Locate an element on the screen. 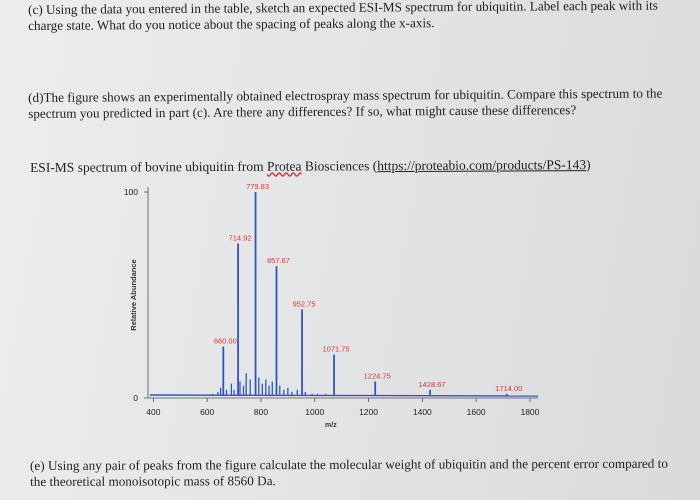 The height and width of the screenshot is (500, 700). peak-label: 1071.75 is located at coordinates (335, 349).